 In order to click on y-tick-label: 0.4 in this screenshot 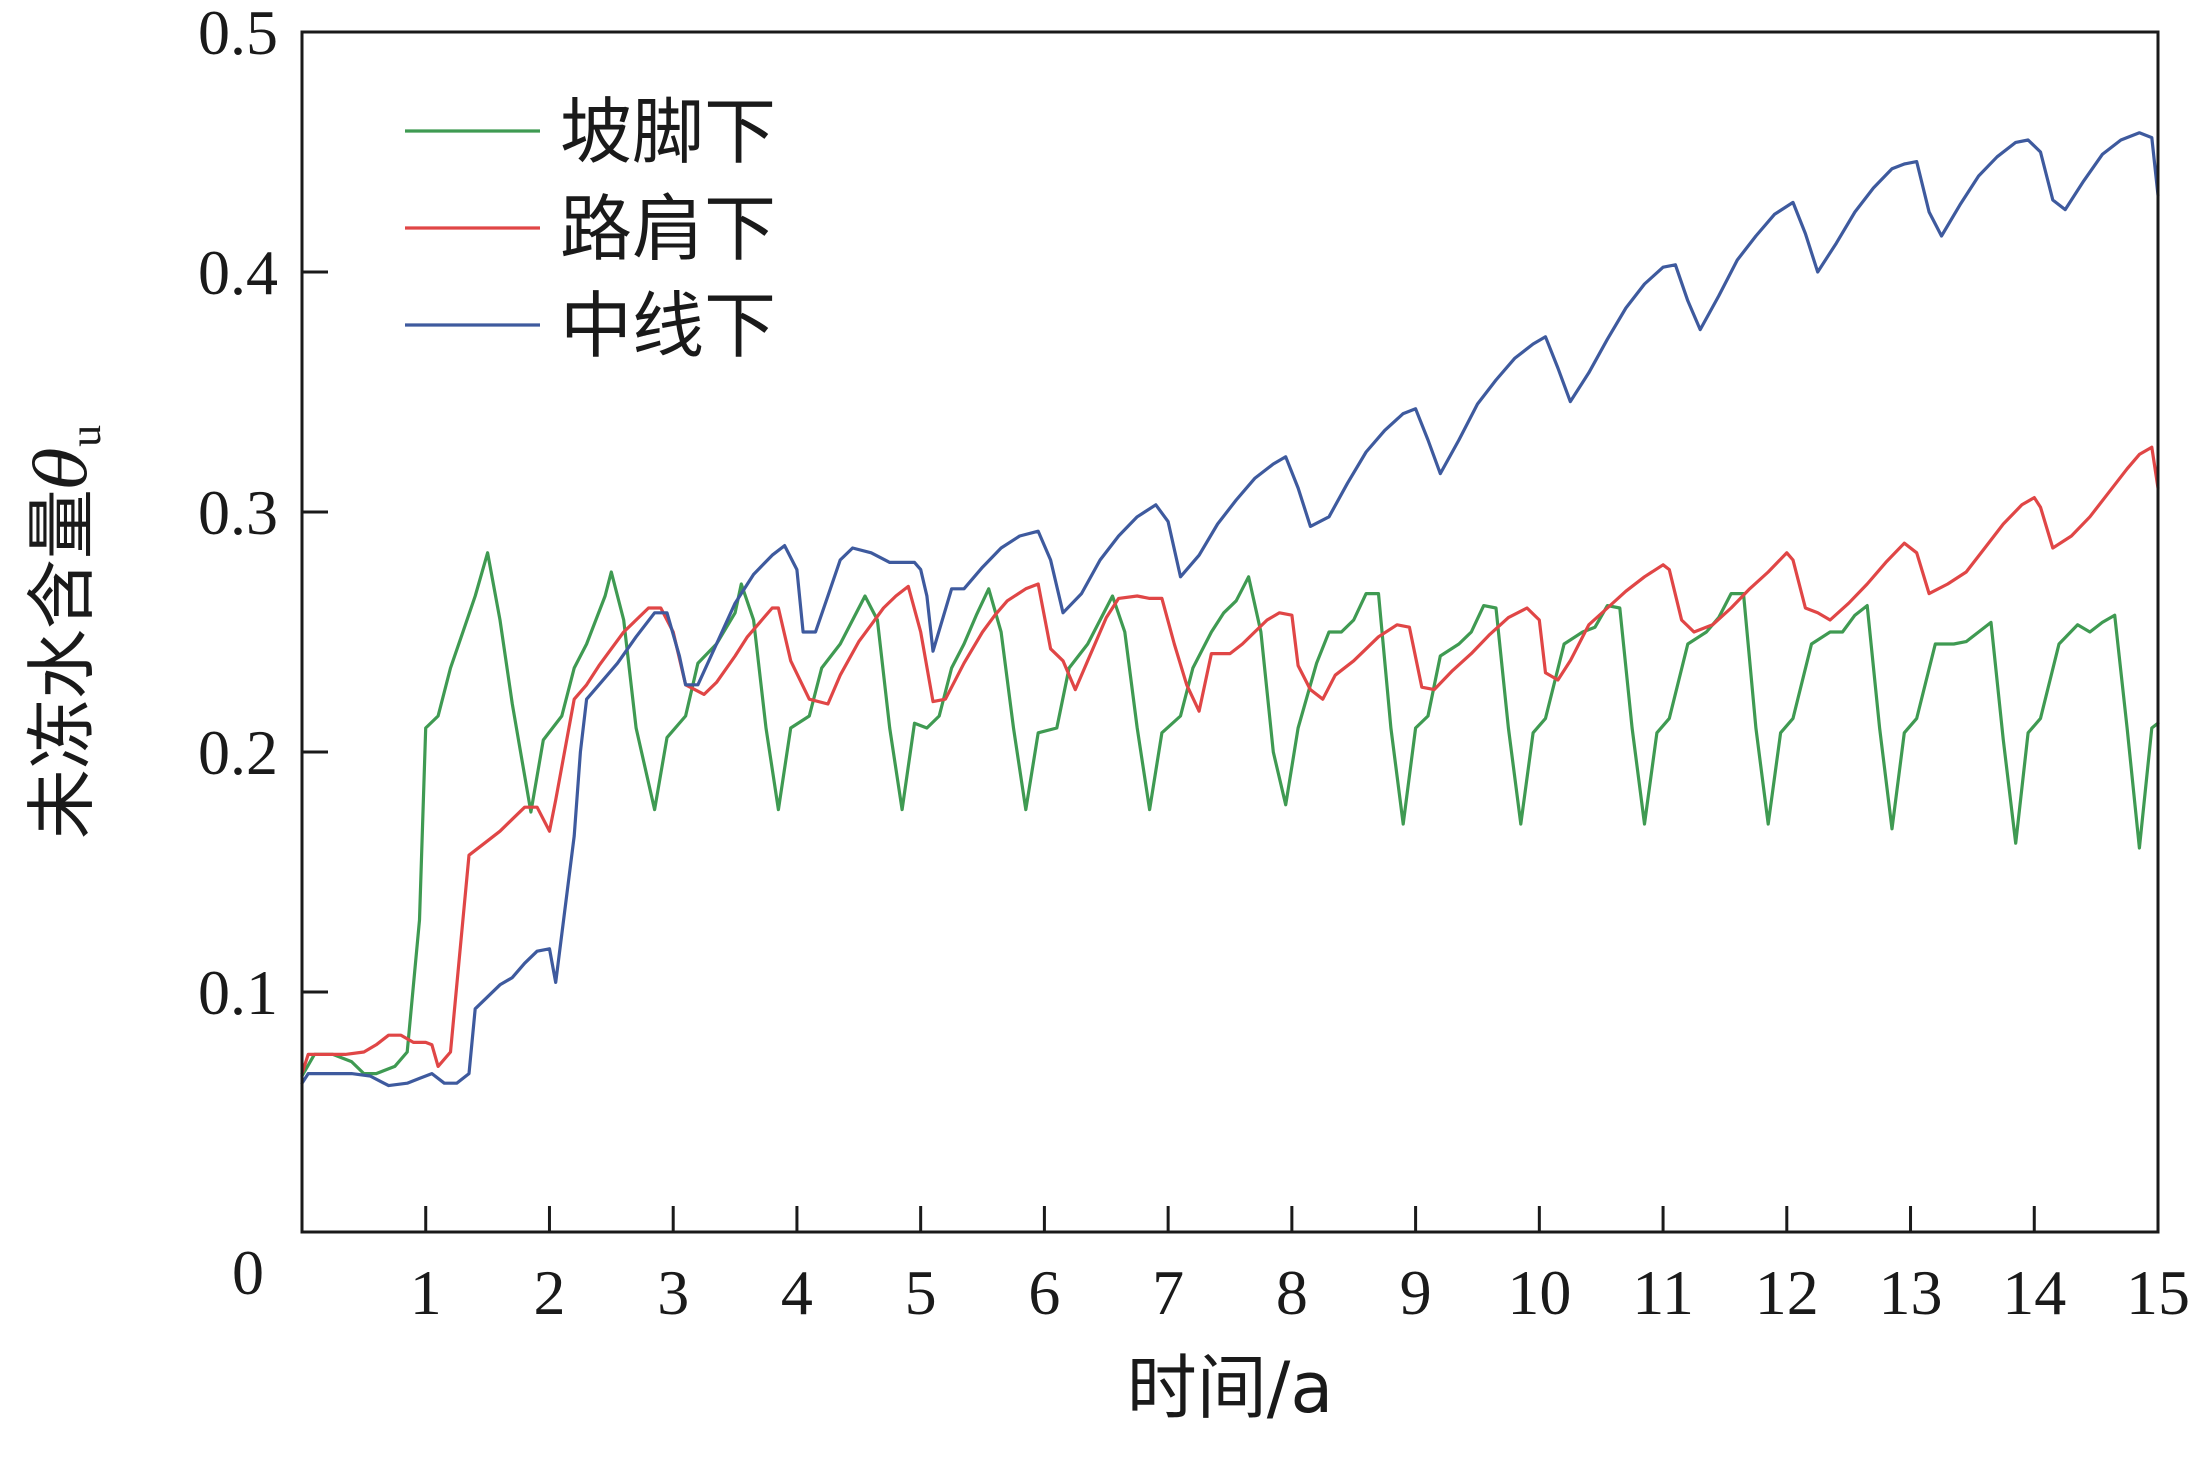, I will do `click(238, 272)`.